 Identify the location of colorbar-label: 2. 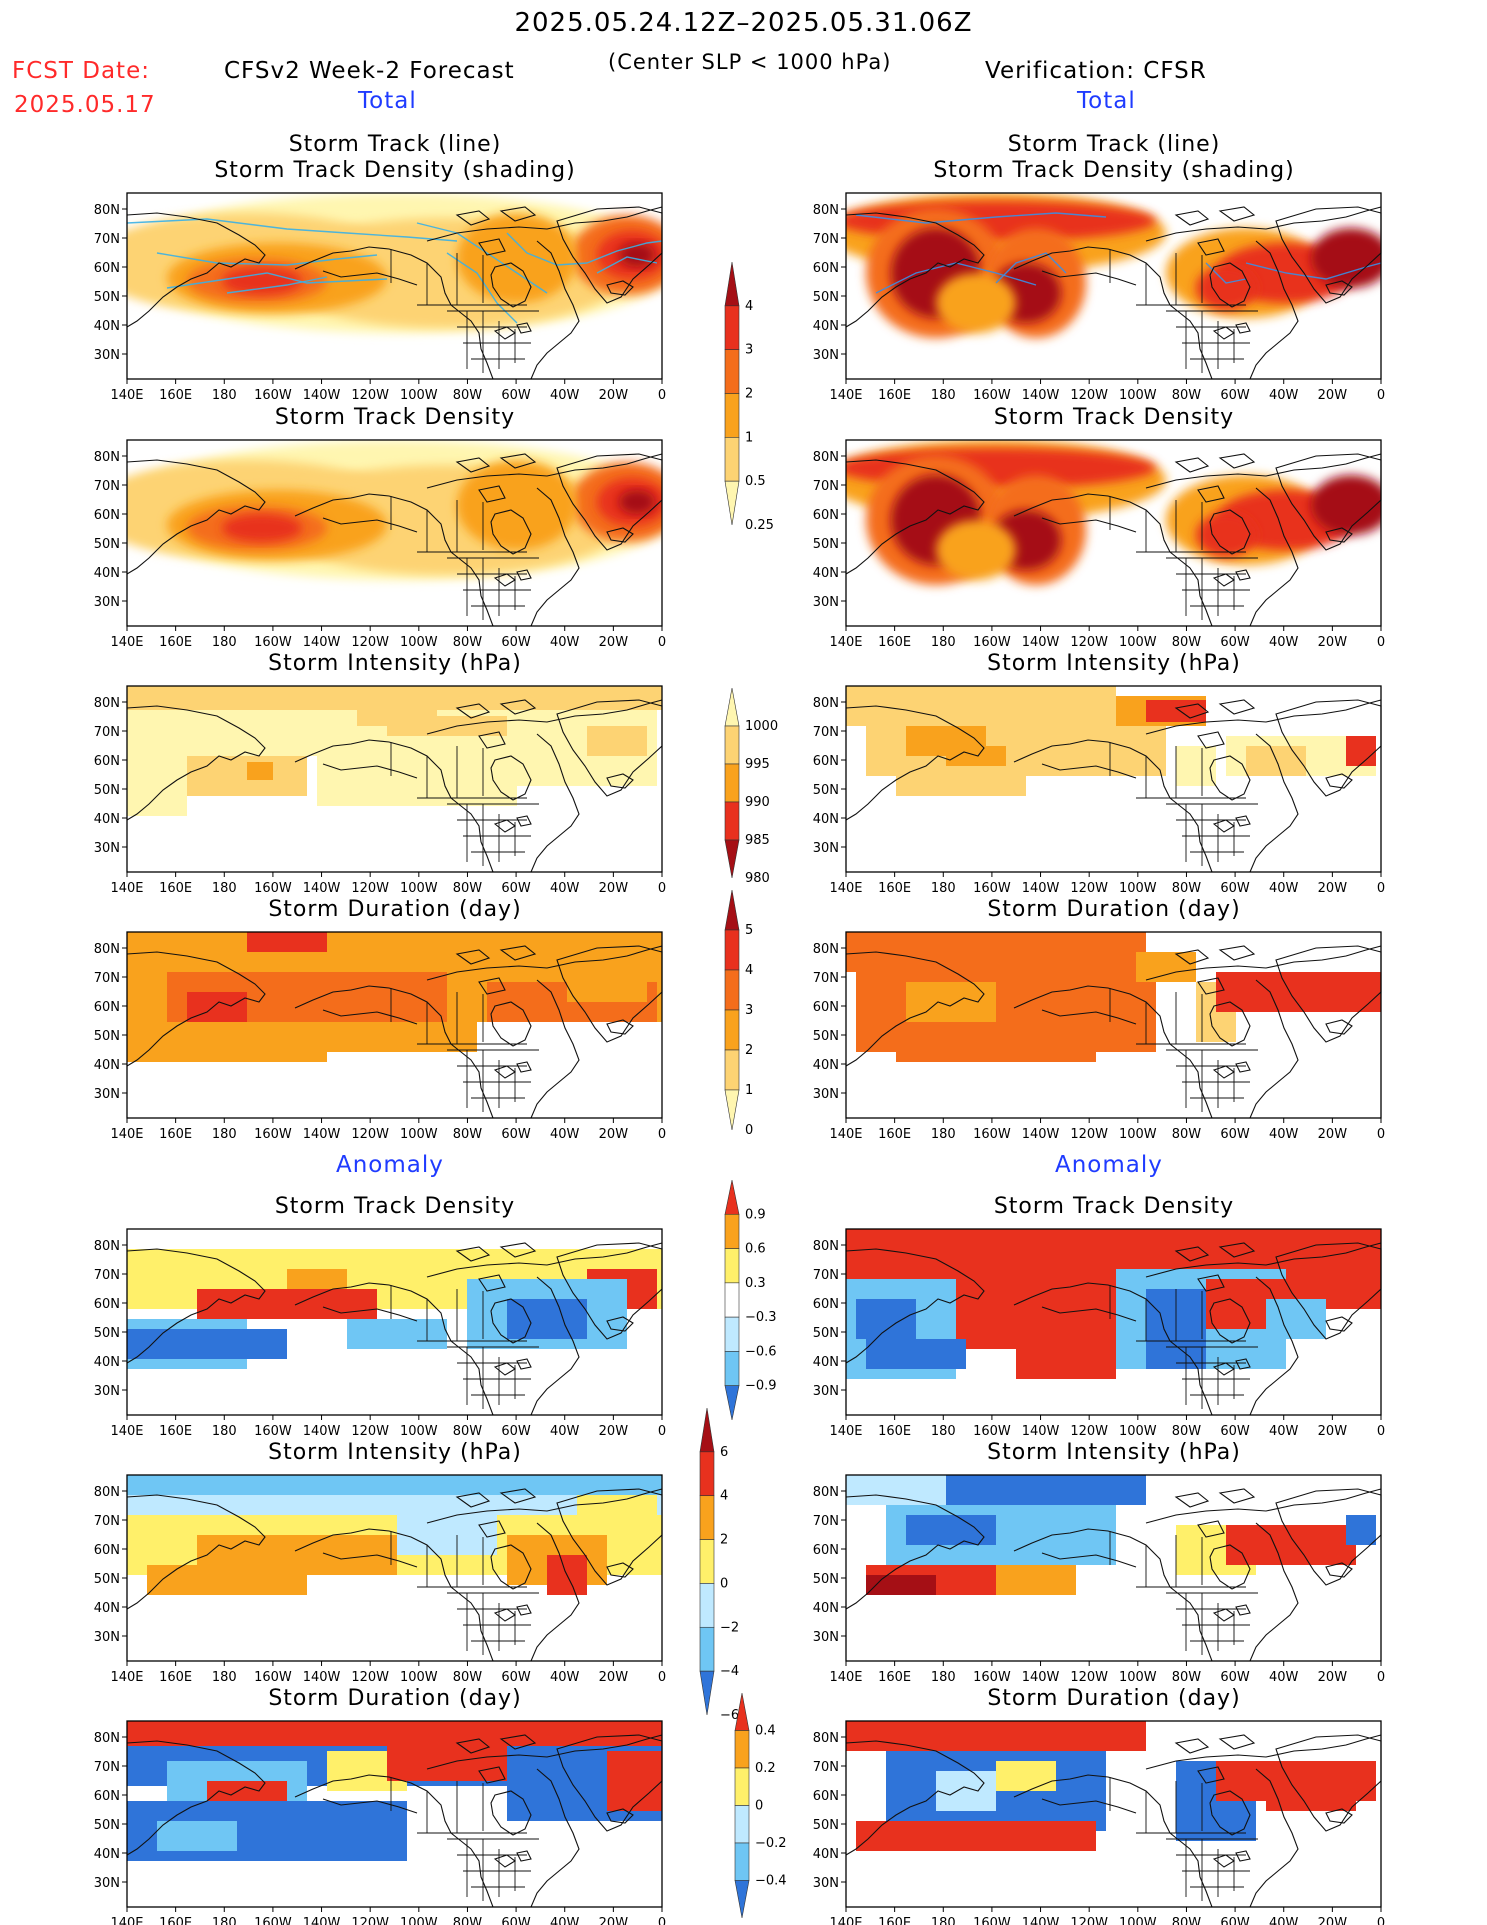
(724, 1540).